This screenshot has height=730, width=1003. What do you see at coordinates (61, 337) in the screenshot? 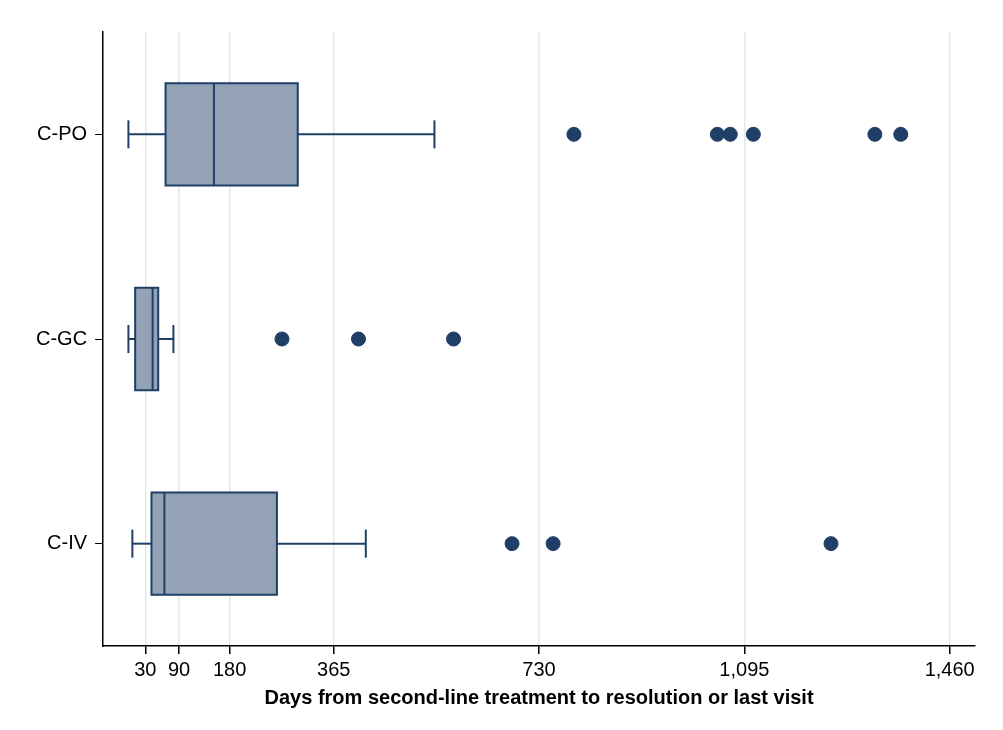
I see `y-tick-label: C-GC` at bounding box center [61, 337].